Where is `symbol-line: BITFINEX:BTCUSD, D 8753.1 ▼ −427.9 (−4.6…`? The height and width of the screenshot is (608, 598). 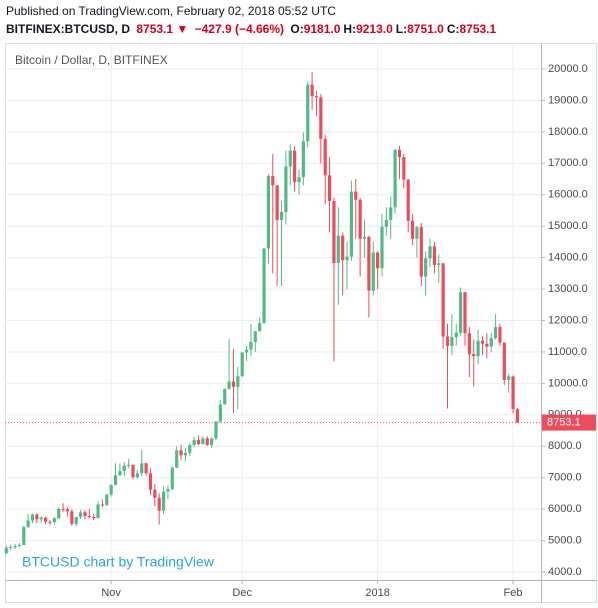
symbol-line: BITFINEX:BTCUSD, D 8753.1 ▼ −427.9 (−4.6… is located at coordinates (254, 29).